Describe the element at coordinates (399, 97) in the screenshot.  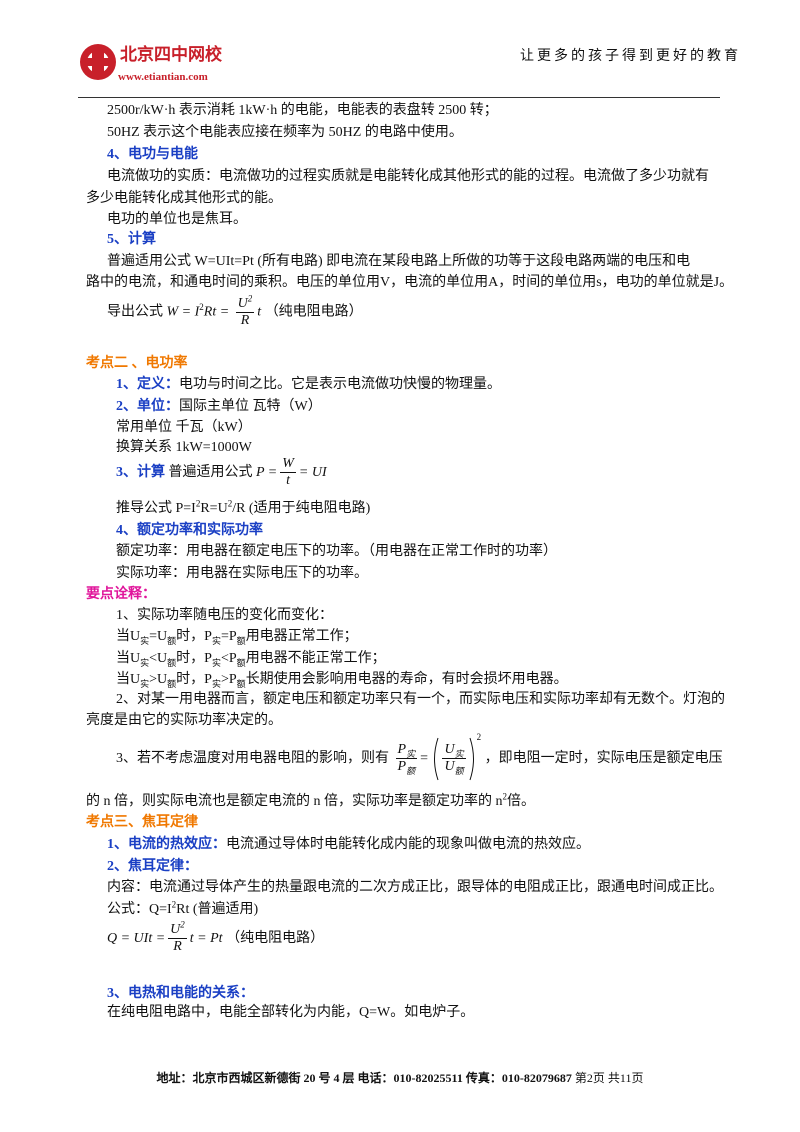
I see `header-rule` at that location.